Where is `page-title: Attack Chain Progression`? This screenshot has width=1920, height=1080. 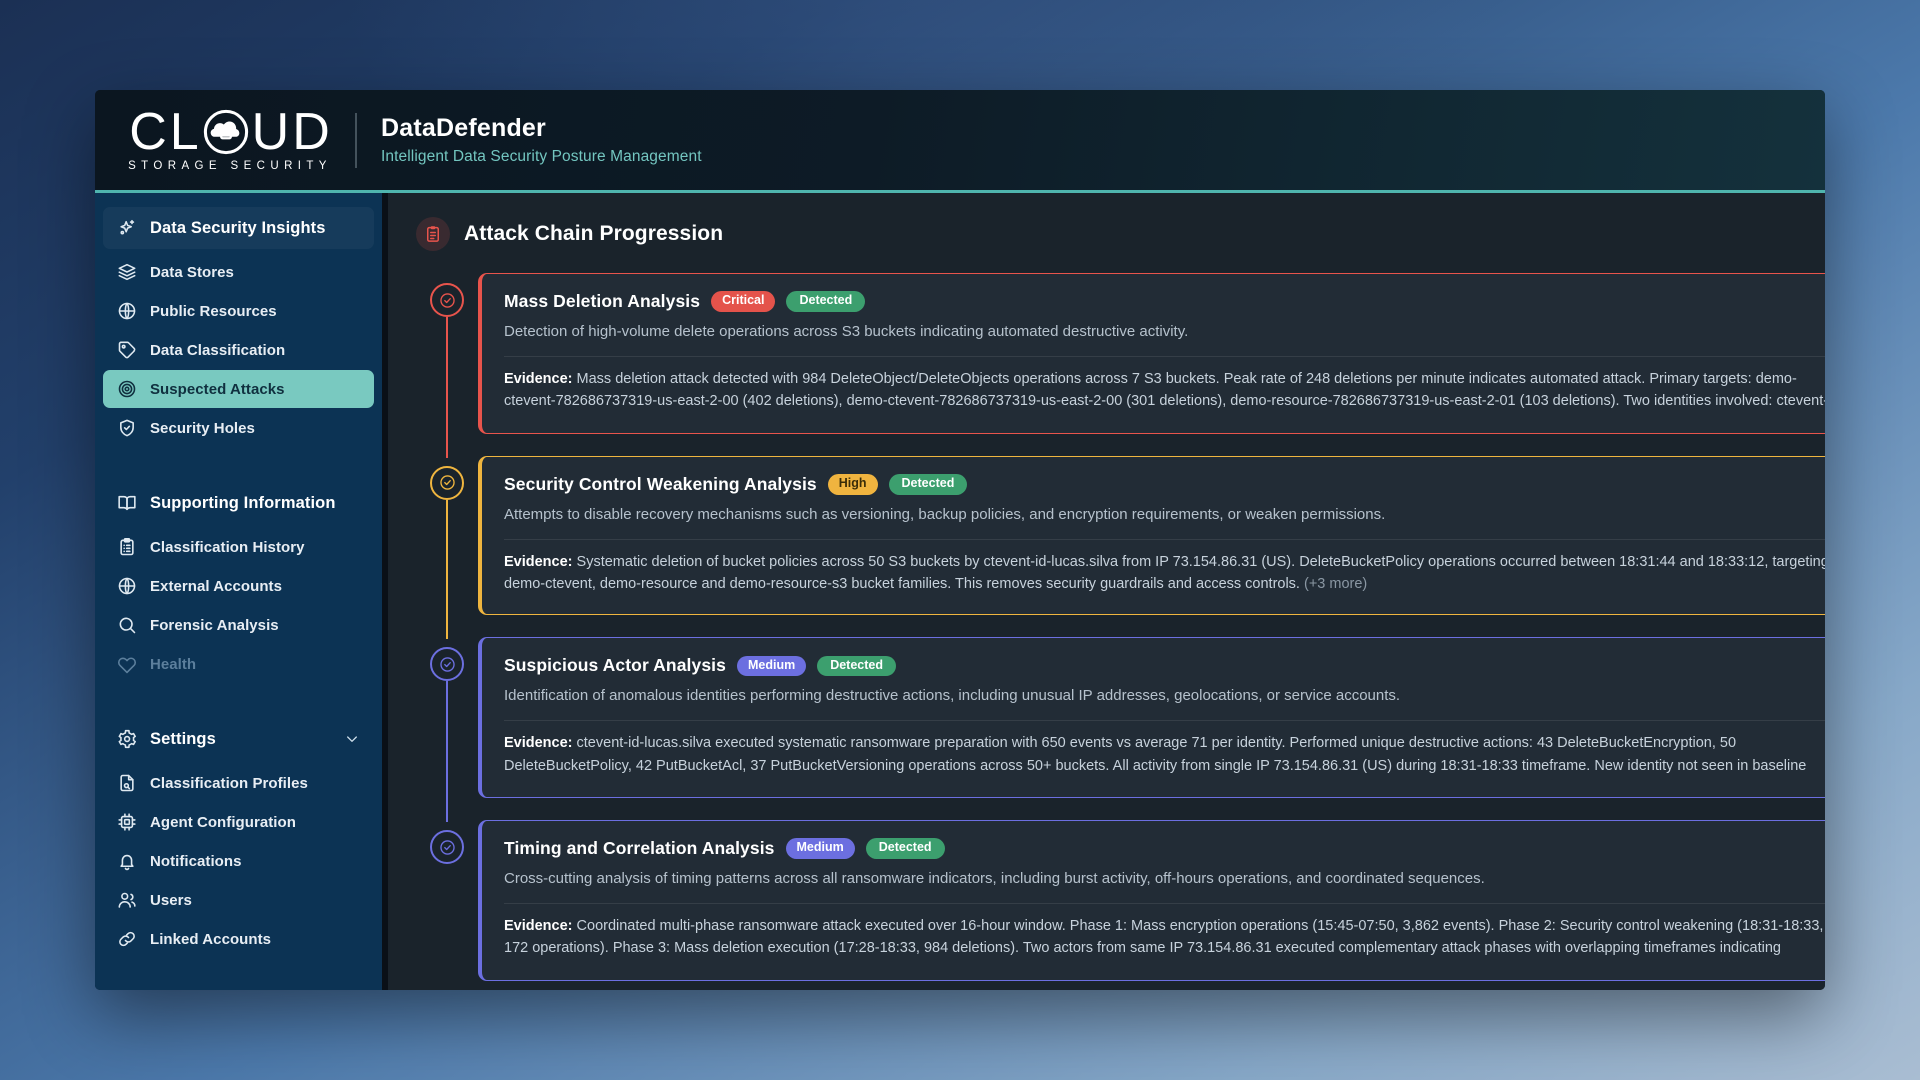 page-title: Attack Chain Progression is located at coordinates (594, 233).